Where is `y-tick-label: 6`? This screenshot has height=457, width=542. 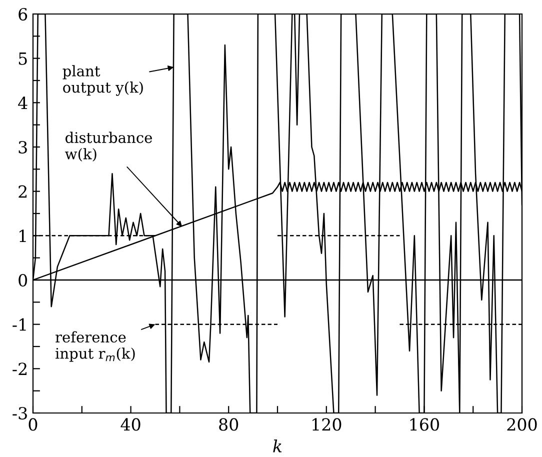 y-tick-label: 6 is located at coordinates (23, 14).